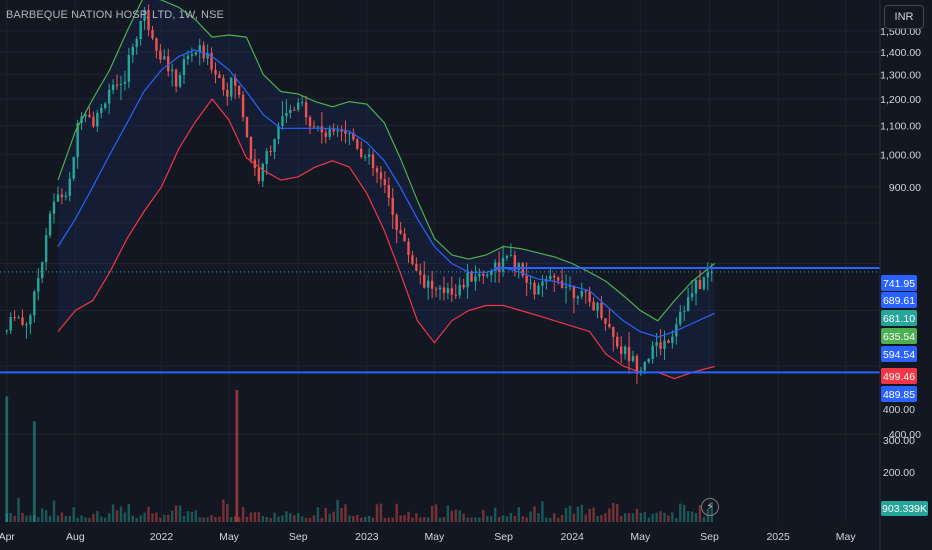  I want to click on price-tick-8: 1,200.00, so click(900, 100).